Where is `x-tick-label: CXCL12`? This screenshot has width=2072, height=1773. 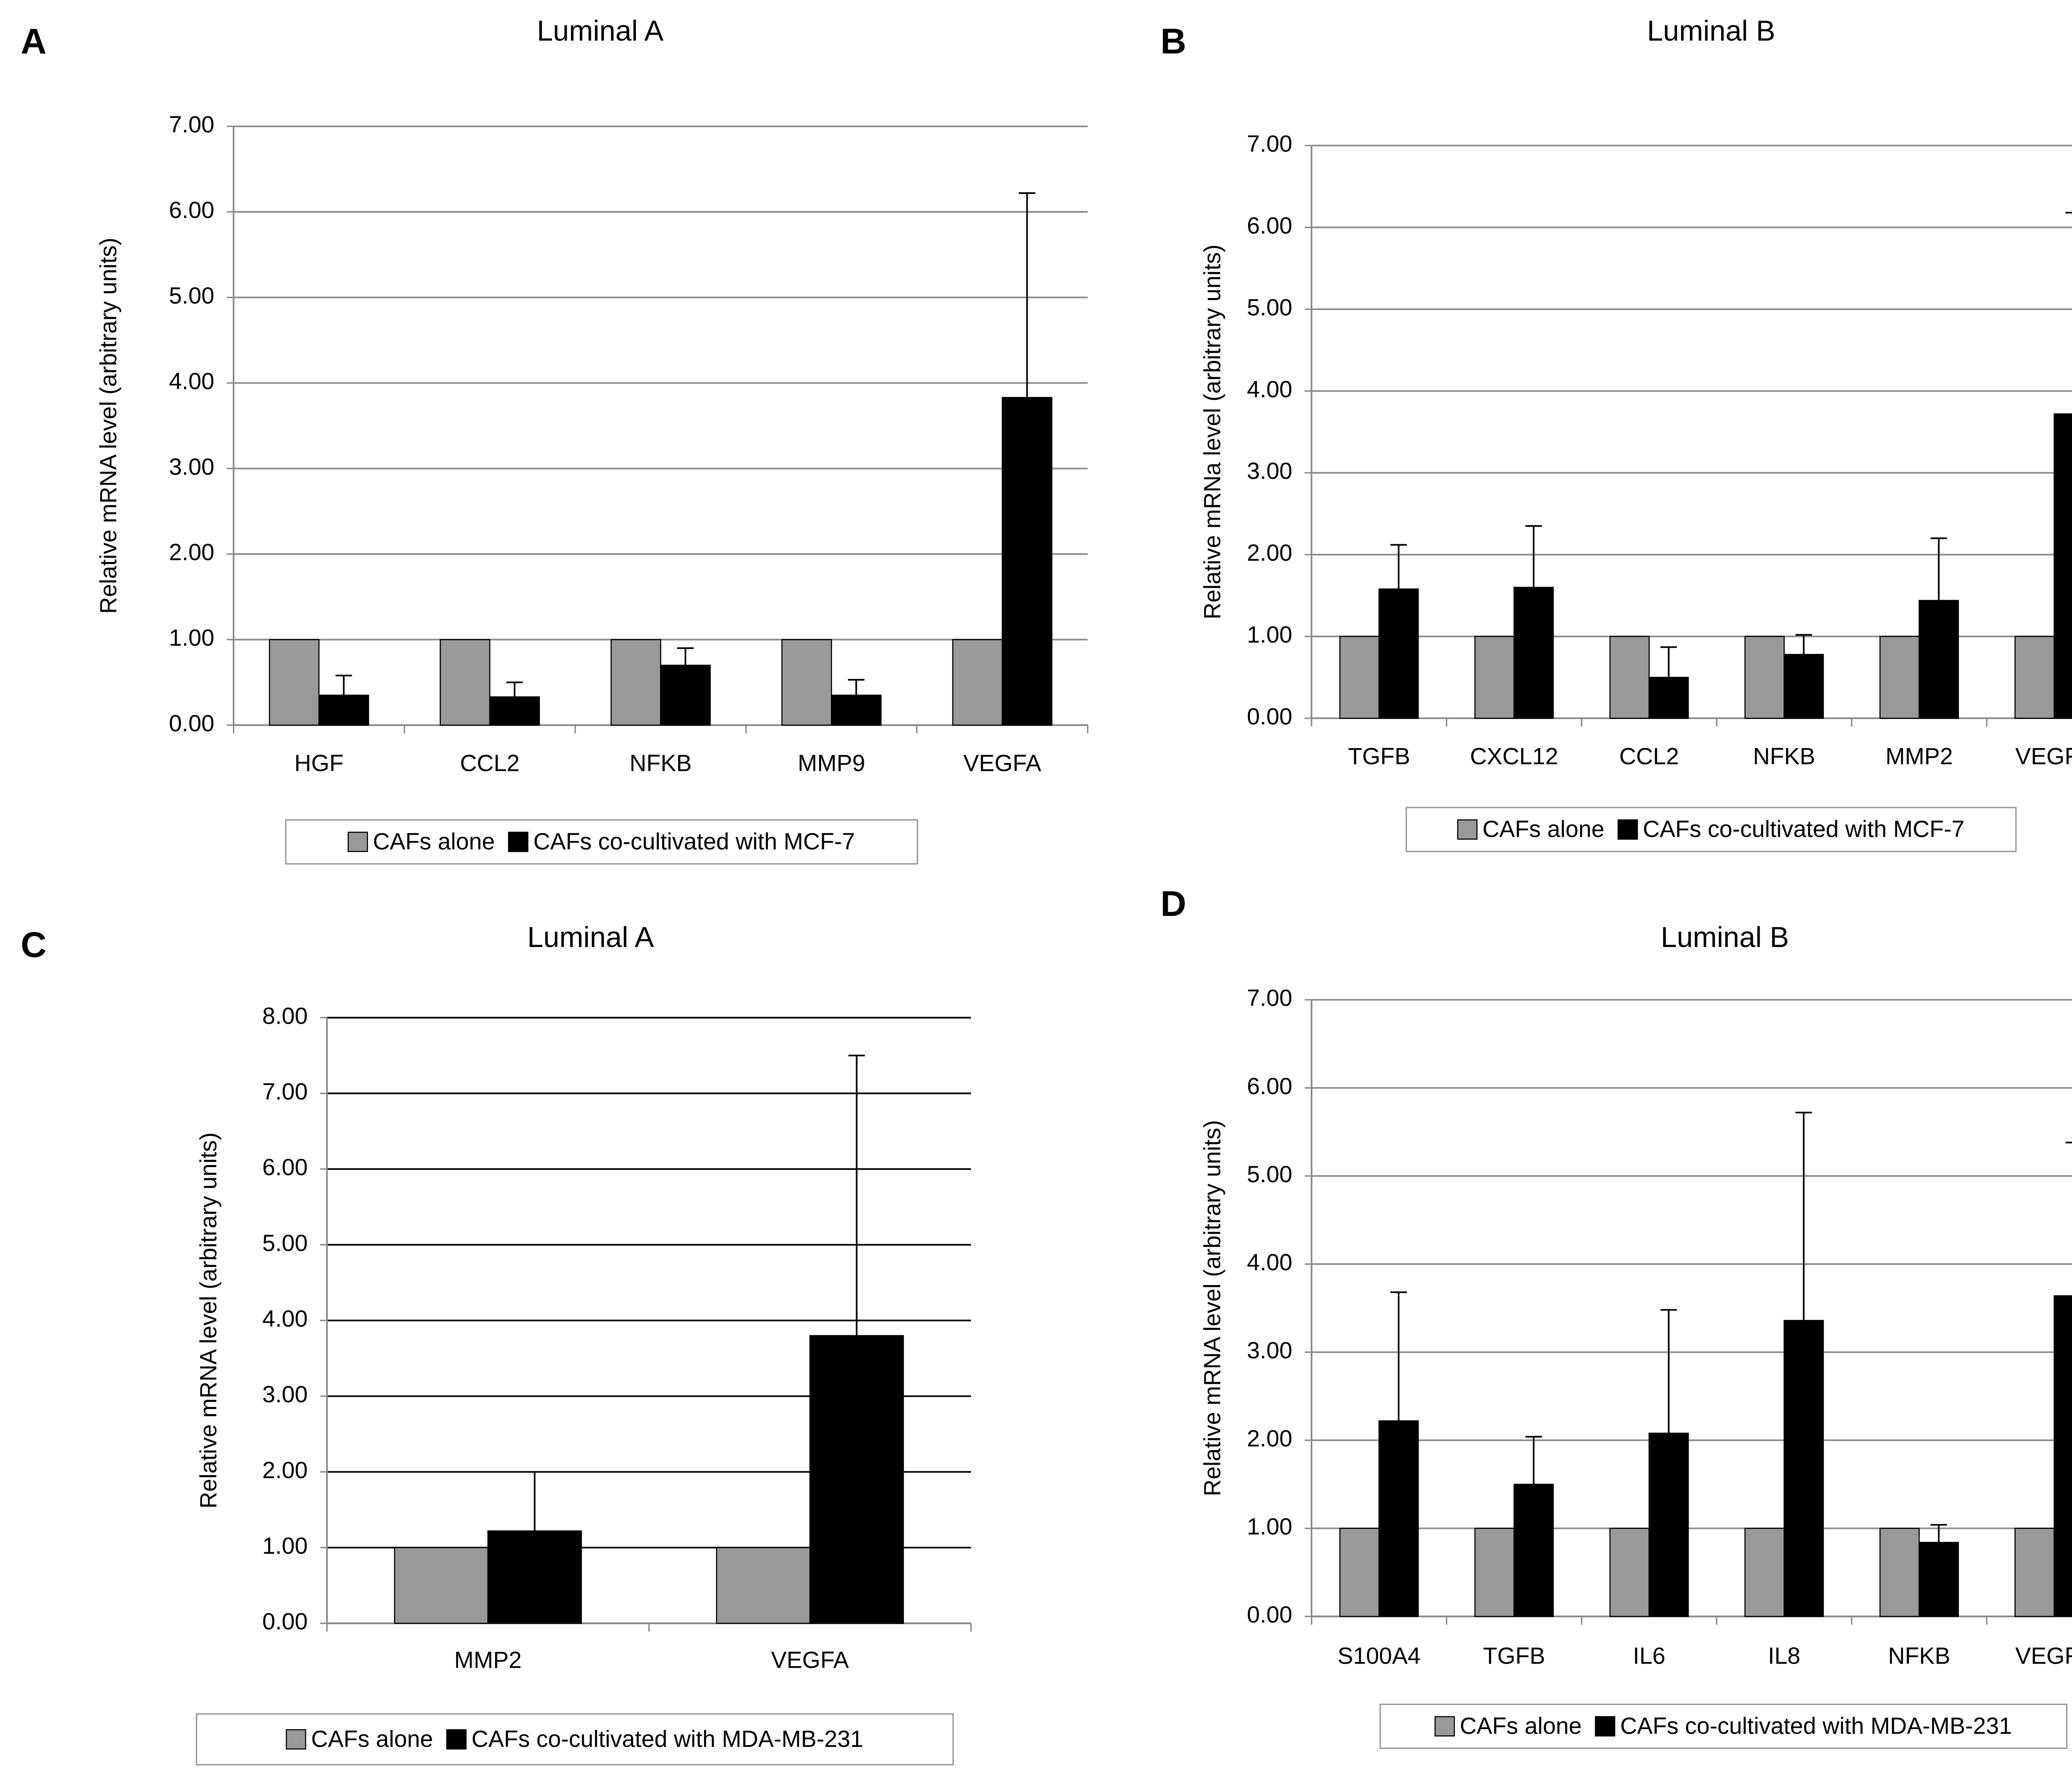 x-tick-label: CXCL12 is located at coordinates (1514, 756).